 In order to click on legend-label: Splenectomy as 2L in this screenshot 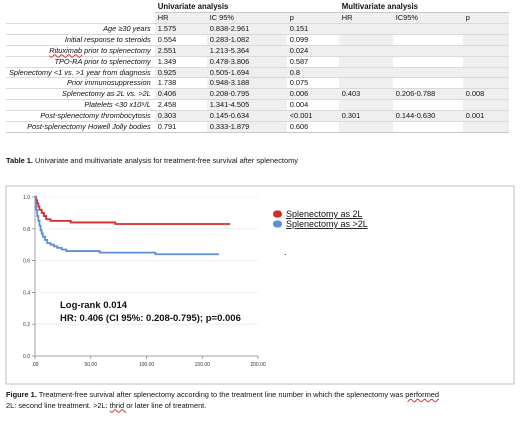, I will do `click(324, 214)`.